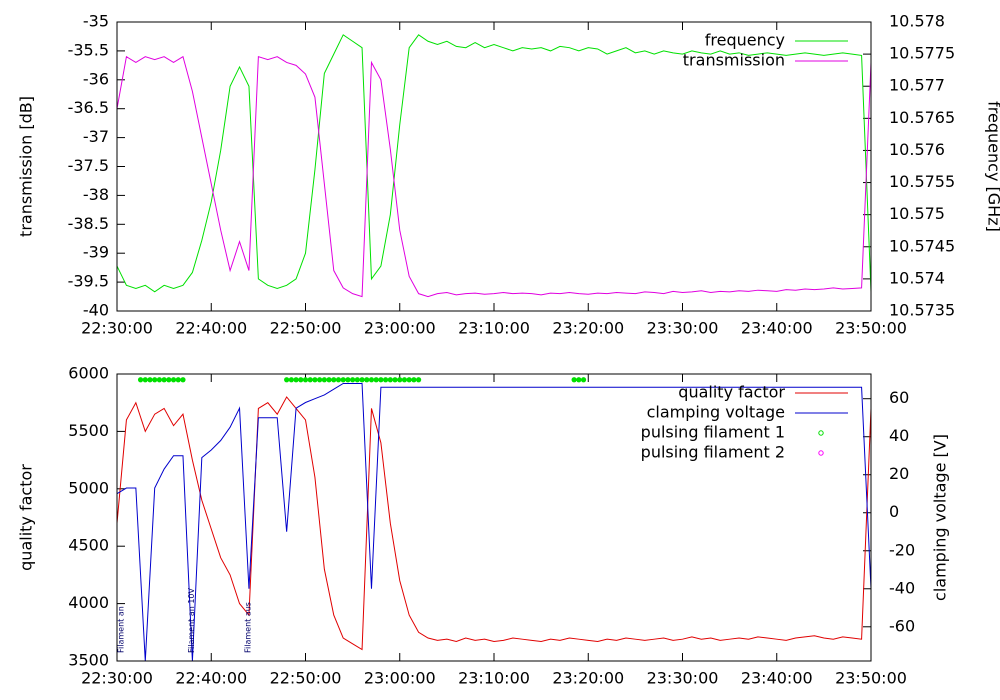 Image resolution: width=1000 pixels, height=700 pixels. Describe the element at coordinates (713, 452) in the screenshot. I see `legend-label: pulsing filament 2` at that location.